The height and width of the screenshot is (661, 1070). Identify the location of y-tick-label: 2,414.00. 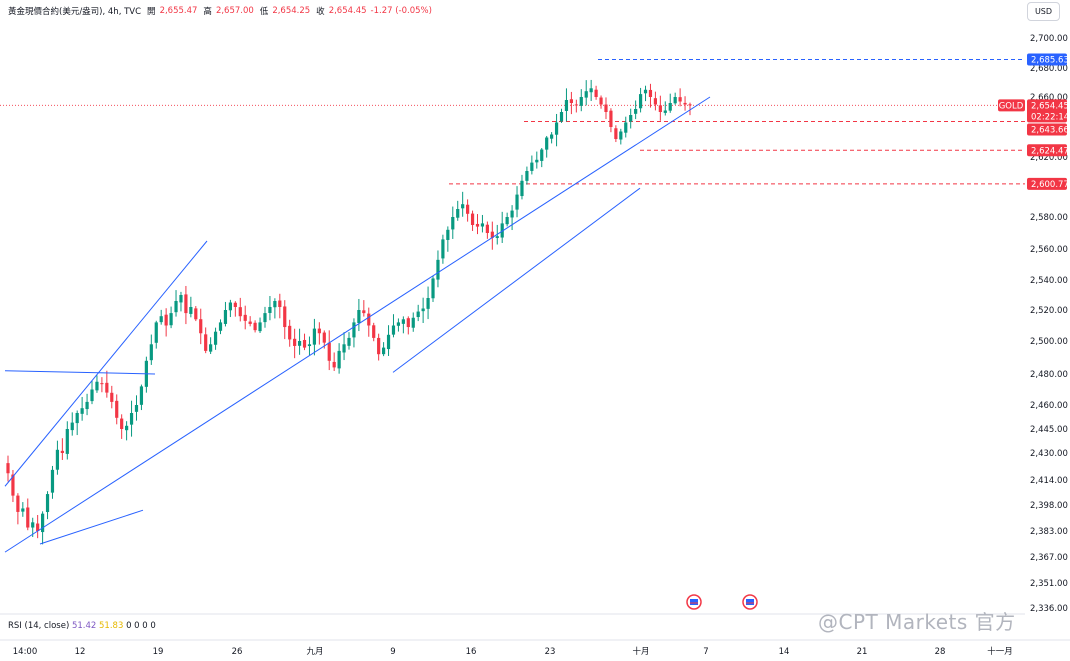
(1049, 481).